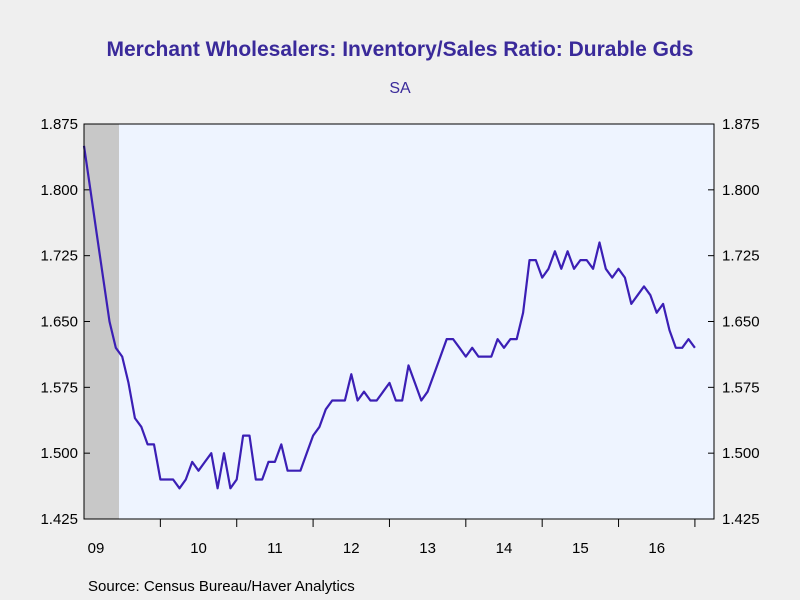 This screenshot has height=600, width=800. I want to click on y-tick-label-right: 1.650, so click(741, 322).